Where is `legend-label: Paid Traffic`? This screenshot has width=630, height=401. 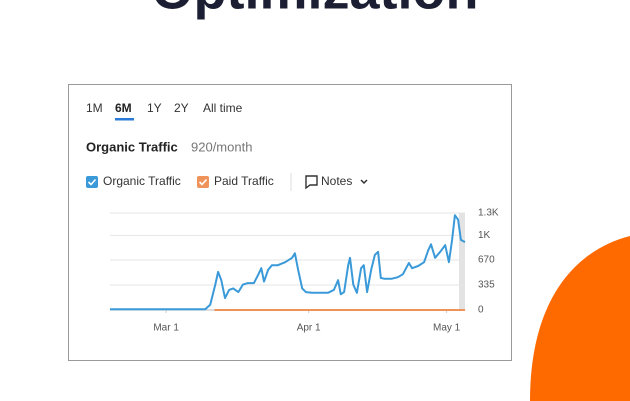 legend-label: Paid Traffic is located at coordinates (244, 181).